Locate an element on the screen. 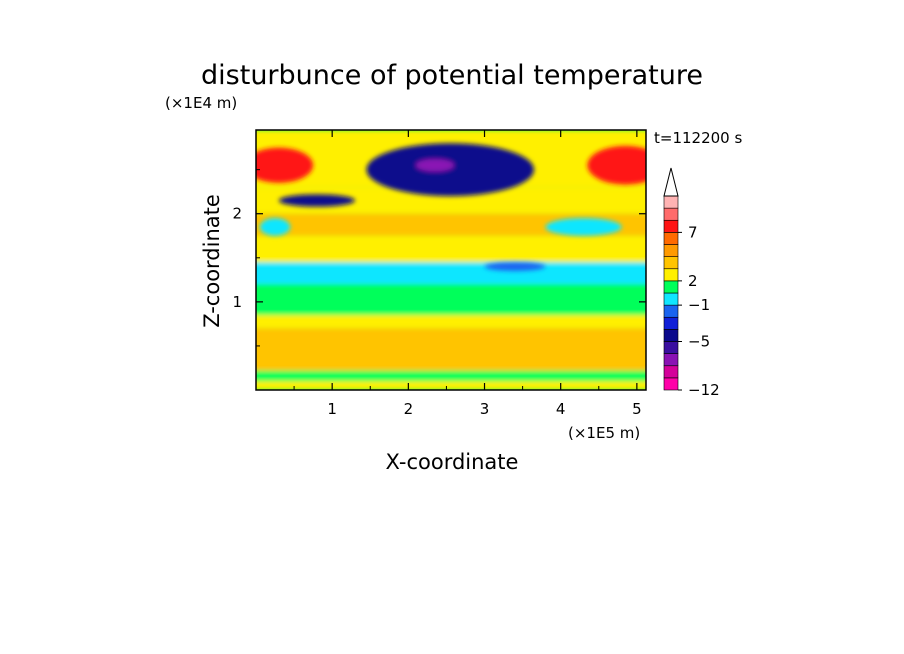 This screenshot has width=904, height=654. x-tick-label: 2 is located at coordinates (409, 409).